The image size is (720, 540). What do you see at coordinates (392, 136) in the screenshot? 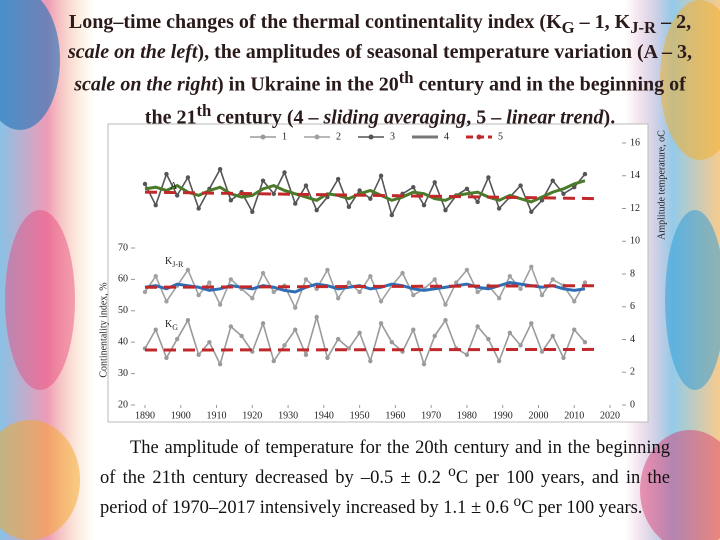
I see `legend-label: 3` at bounding box center [392, 136].